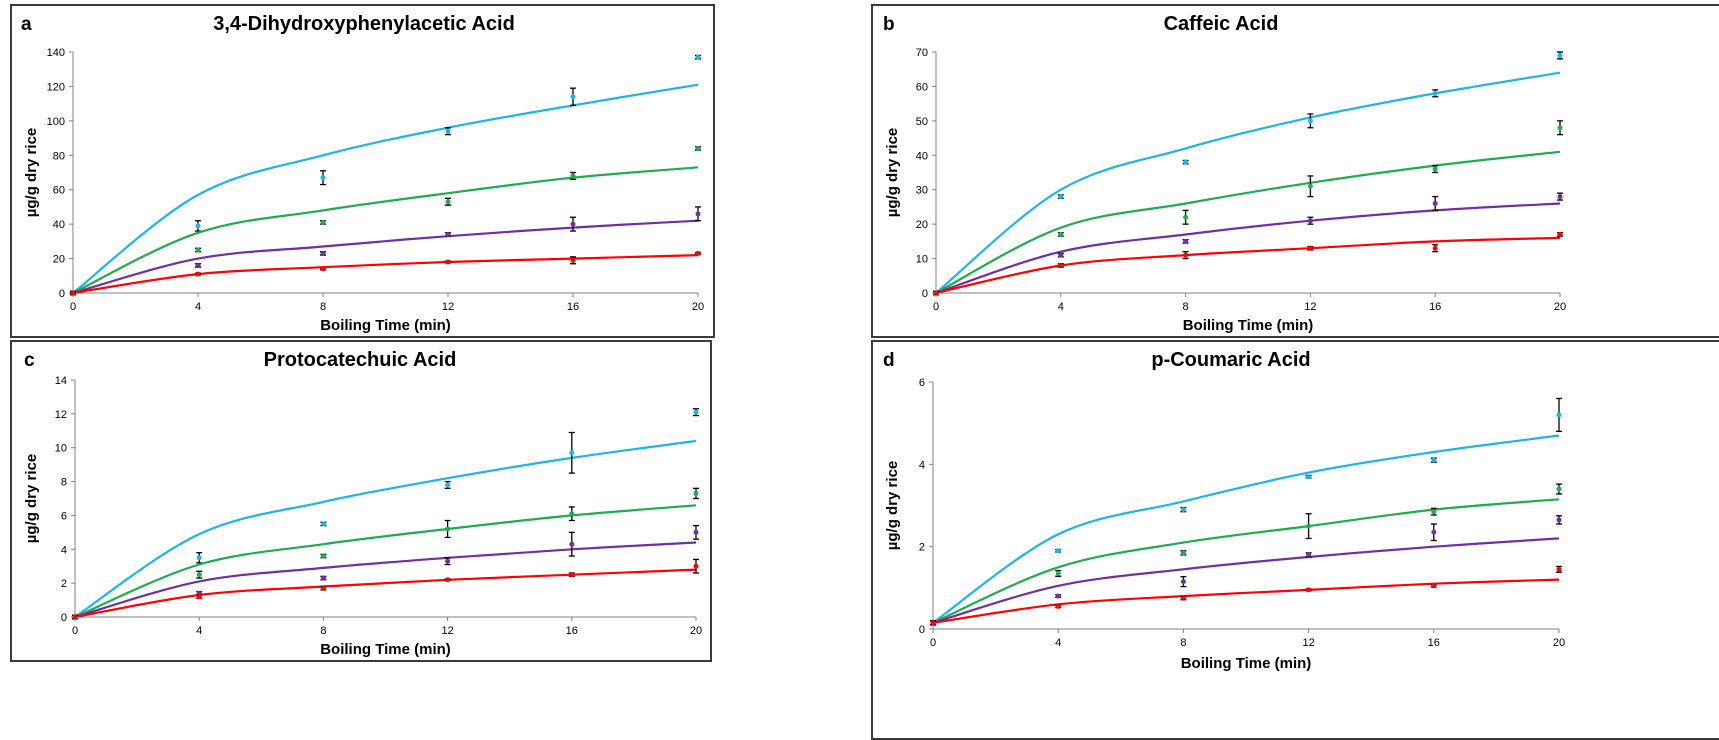 The image size is (1719, 740). I want to click on y-axis-label: µg/g dry rice, so click(892, 506).